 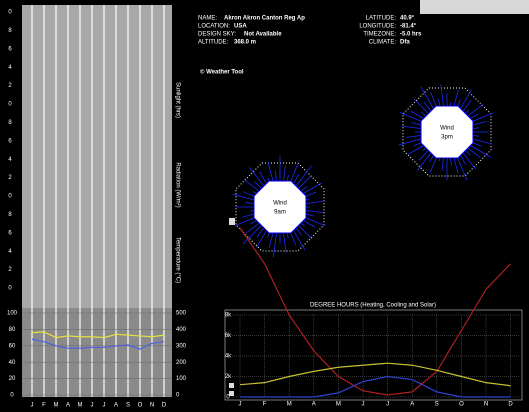 I want to click on month-label: O, so click(x=140, y=406).